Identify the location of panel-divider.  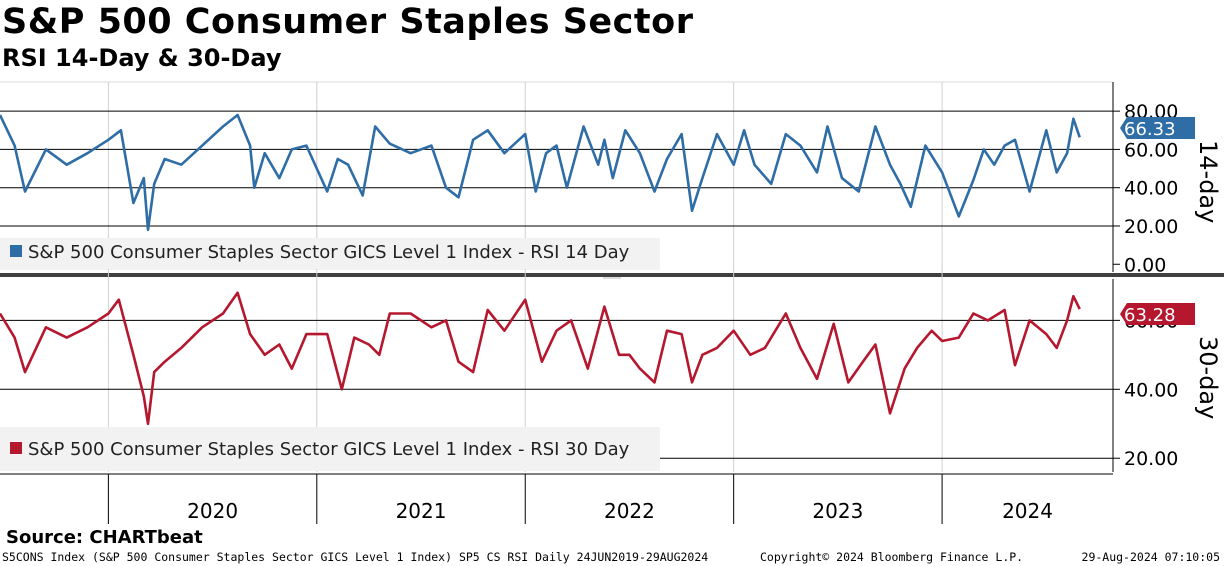
(612, 275).